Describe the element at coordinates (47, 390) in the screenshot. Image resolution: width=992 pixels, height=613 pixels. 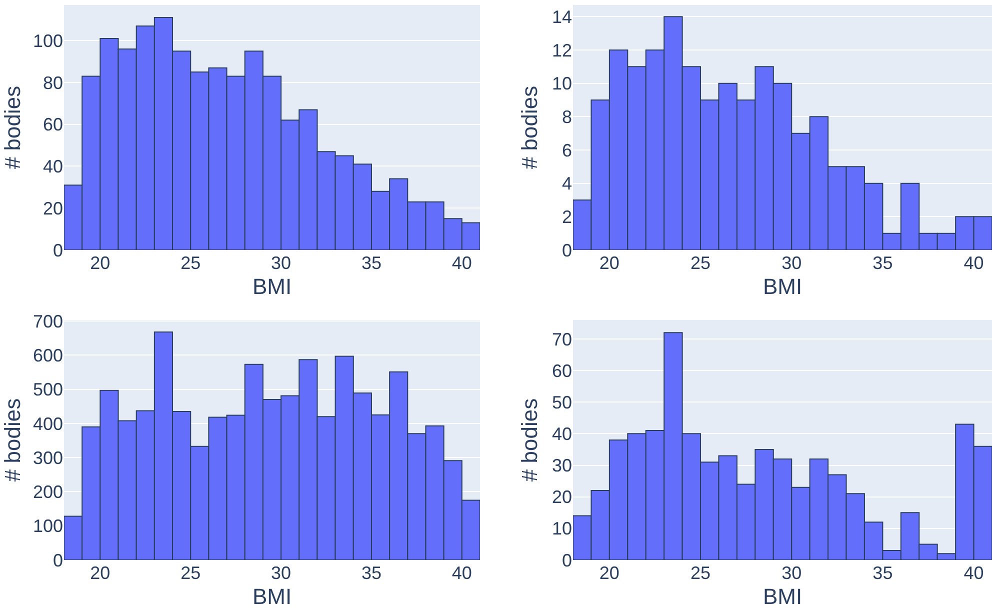
I see `y-tick-label: 500` at that location.